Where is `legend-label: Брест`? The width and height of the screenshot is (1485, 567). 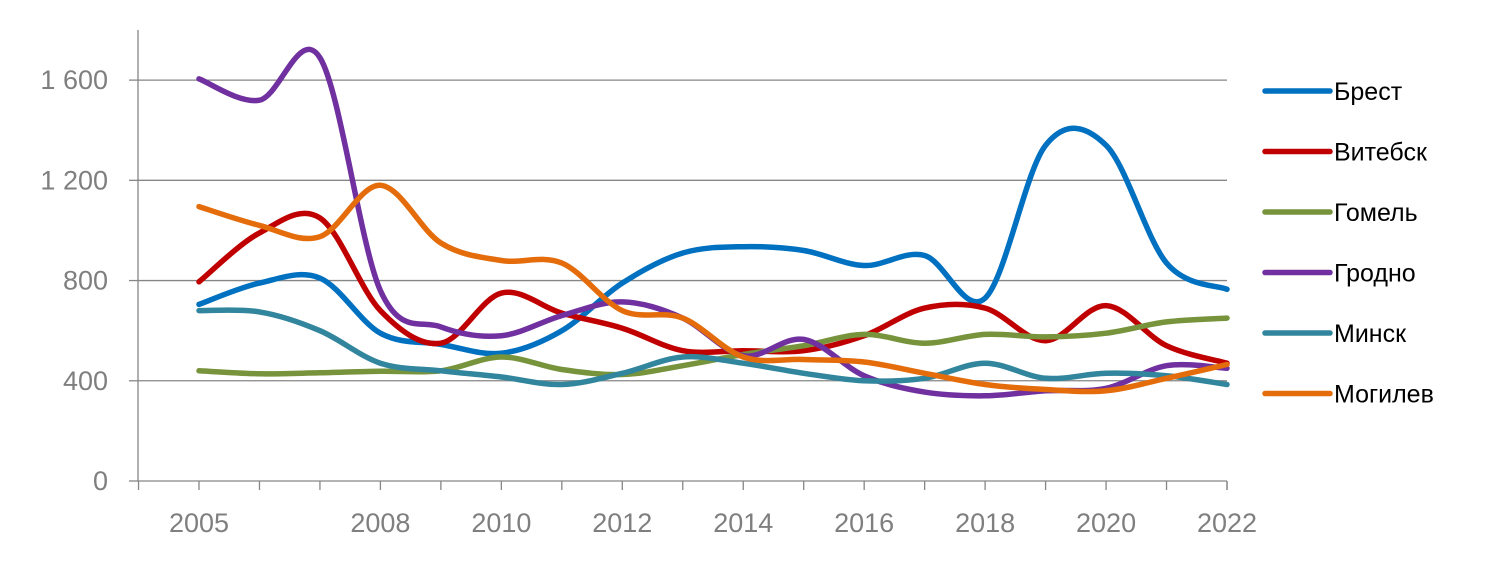 legend-label: Брест is located at coordinates (1368, 92).